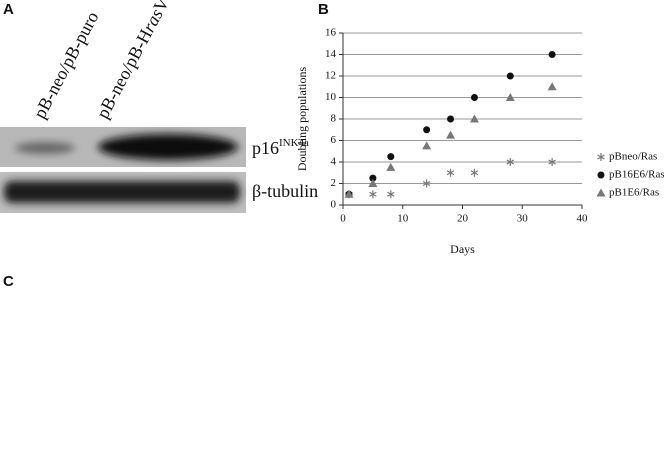 This screenshot has width=664, height=458. I want to click on text-part: β-tubulin, so click(285, 191).